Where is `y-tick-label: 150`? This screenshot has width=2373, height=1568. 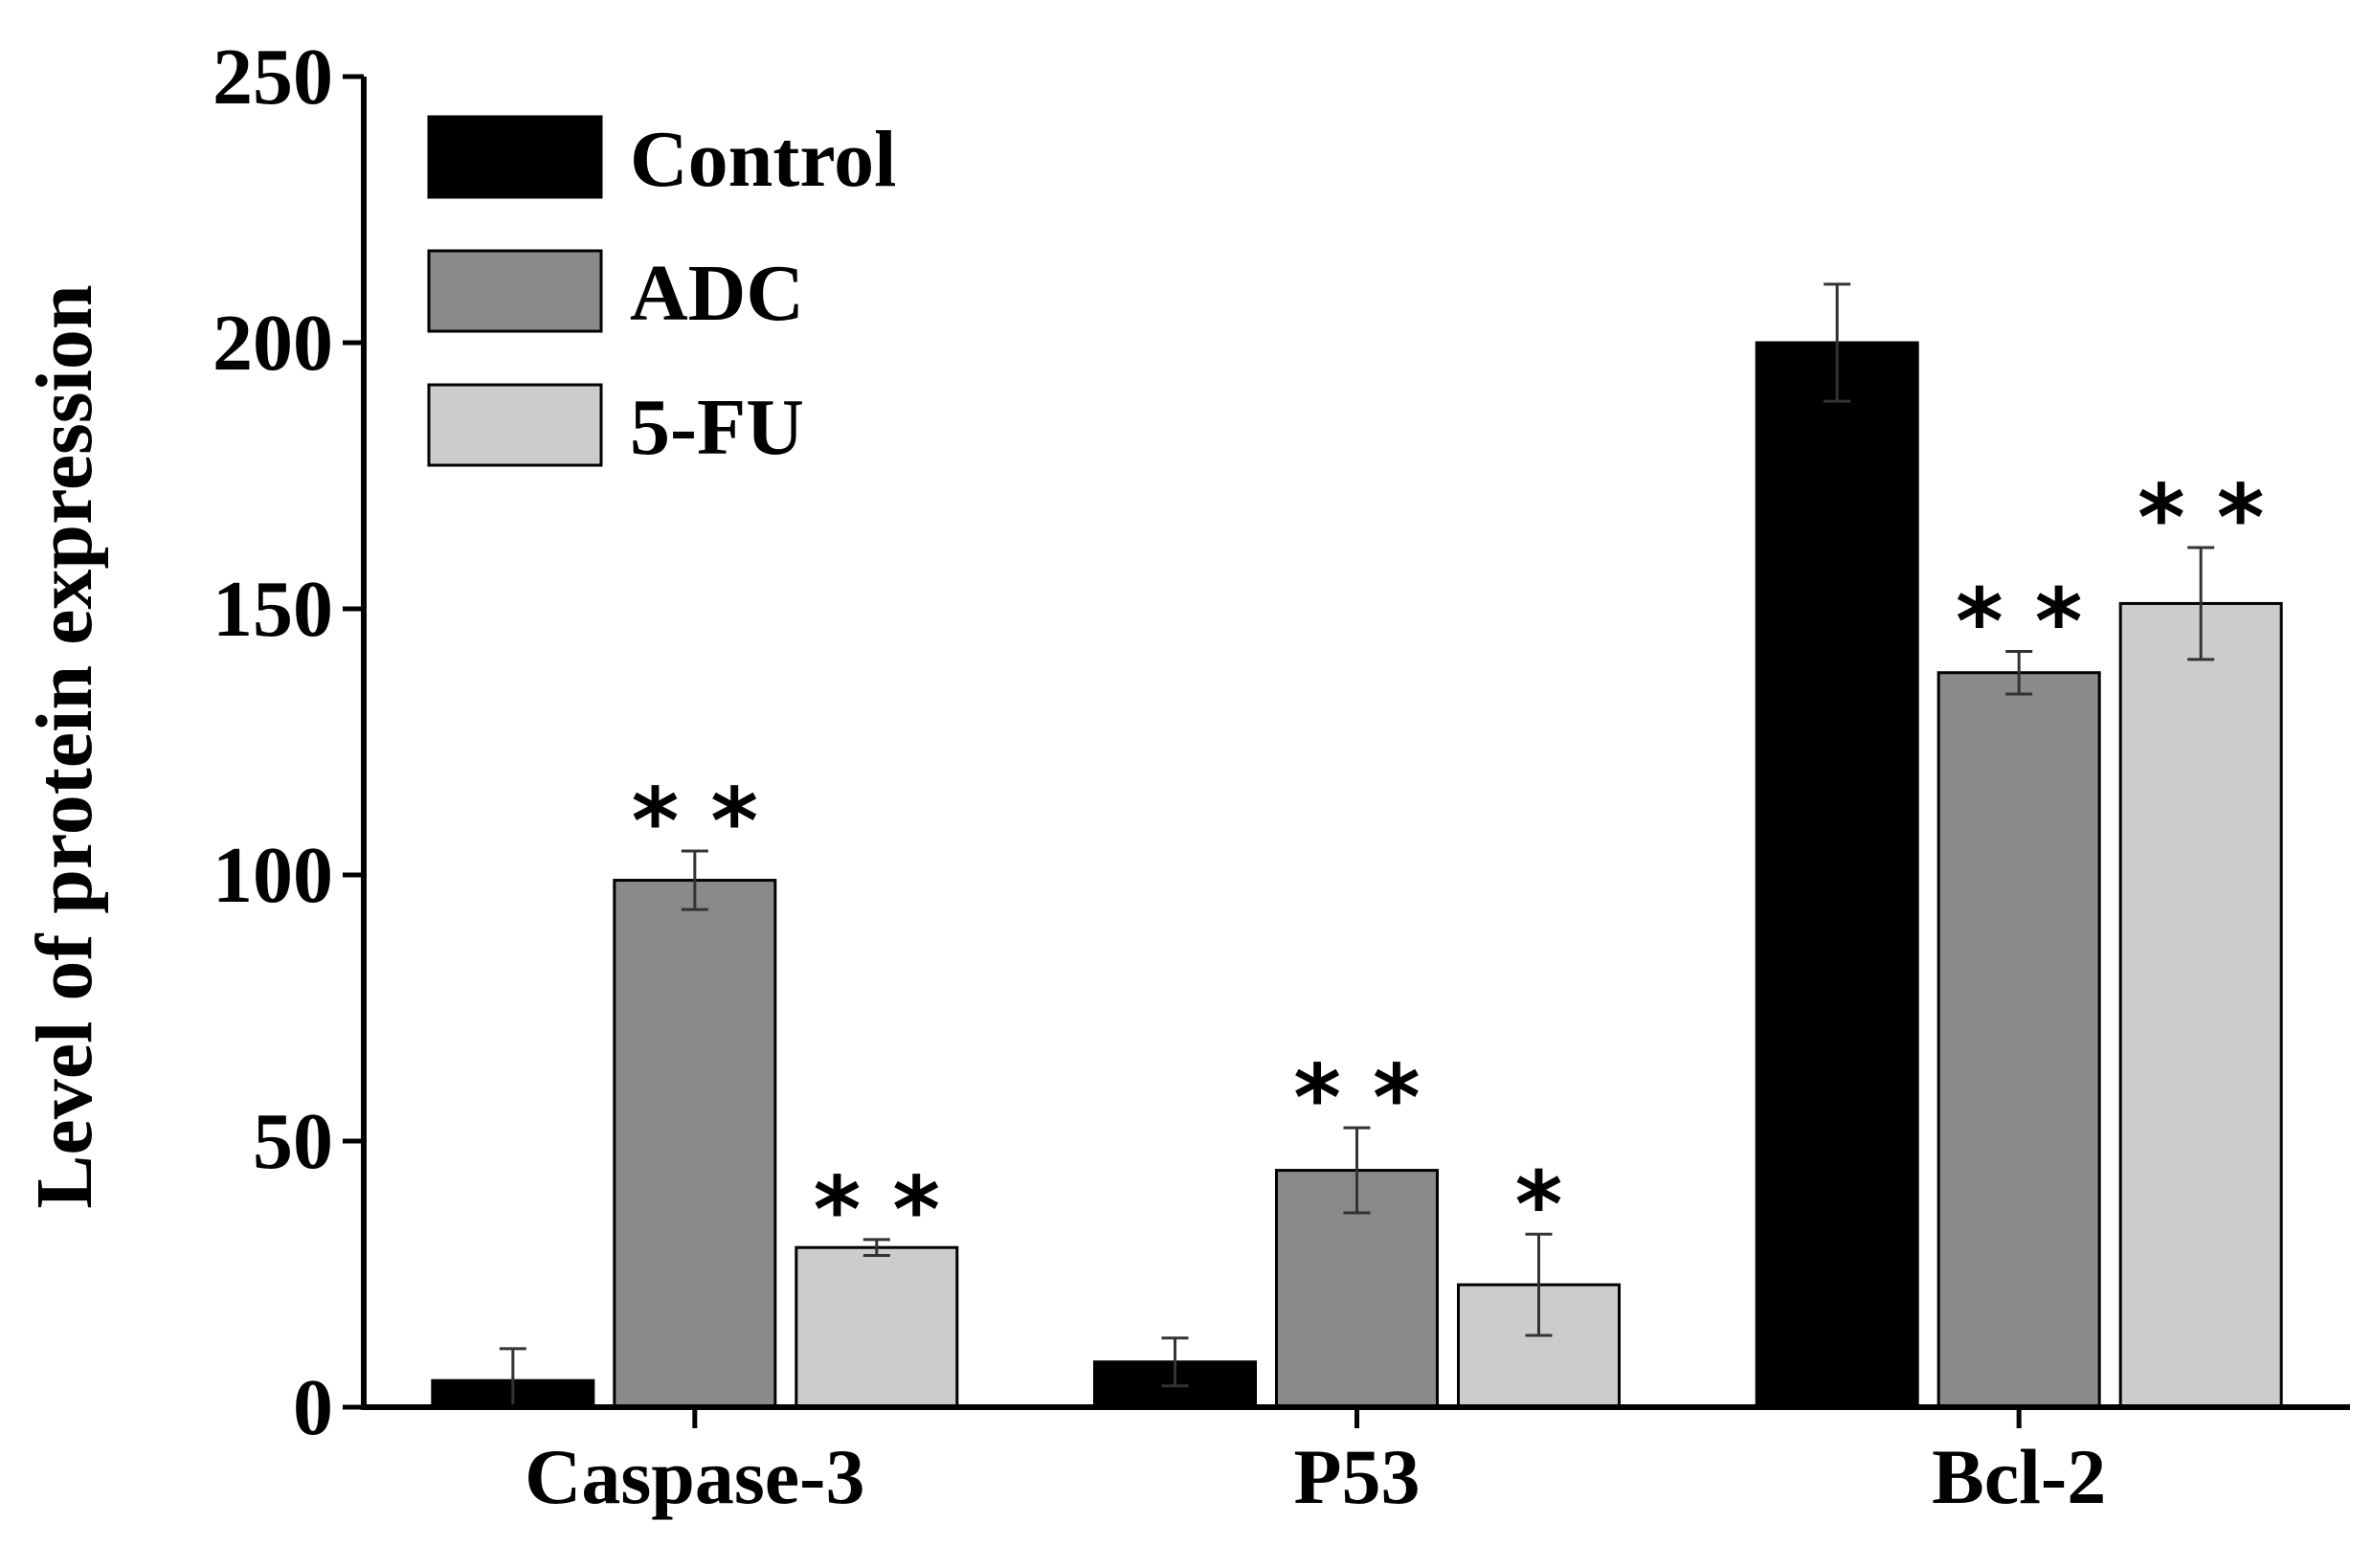
y-tick-label: 150 is located at coordinates (273, 609).